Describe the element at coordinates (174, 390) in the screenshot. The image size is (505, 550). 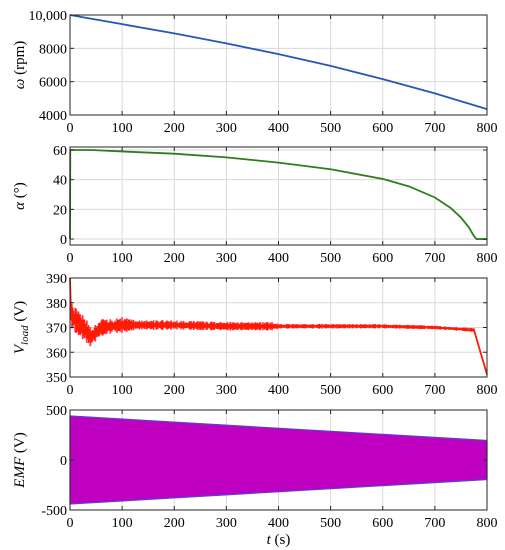
I see `vload-x-tick-label: 200` at that location.